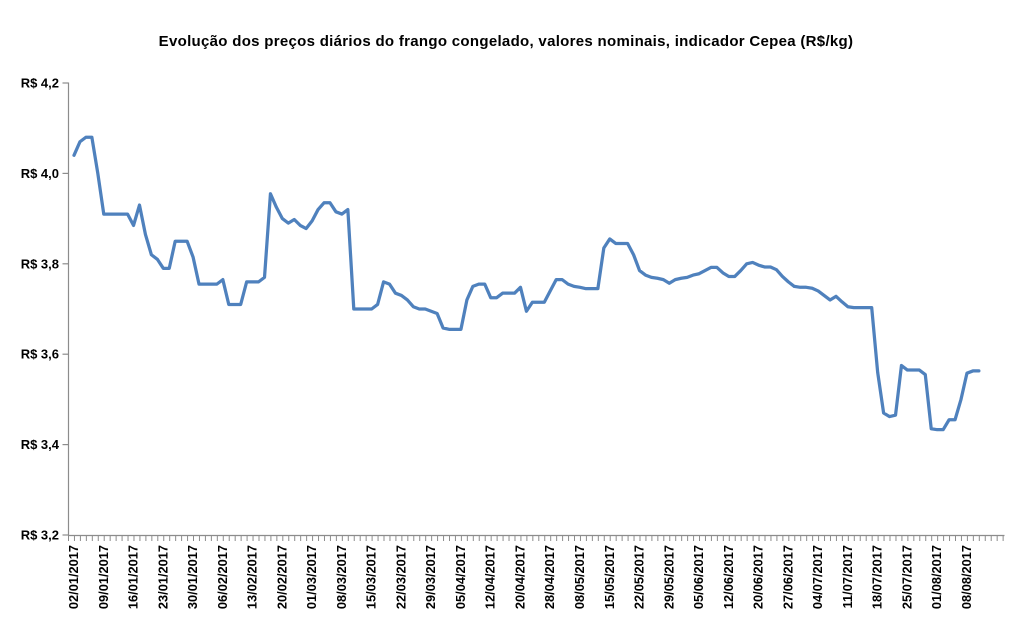 This screenshot has width=1012, height=631. Describe the element at coordinates (371, 577) in the screenshot. I see `x-tick-label: 15/03/2017` at that location.